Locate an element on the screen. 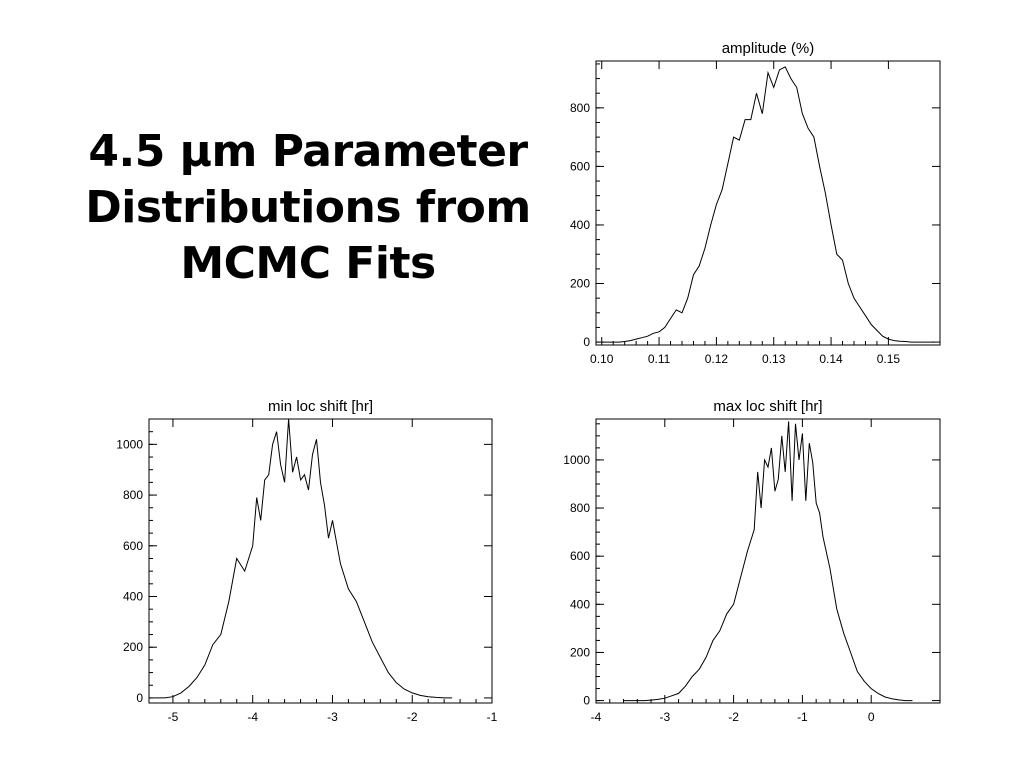  chart-1-ytick-label: 400 is located at coordinates (133, 597).